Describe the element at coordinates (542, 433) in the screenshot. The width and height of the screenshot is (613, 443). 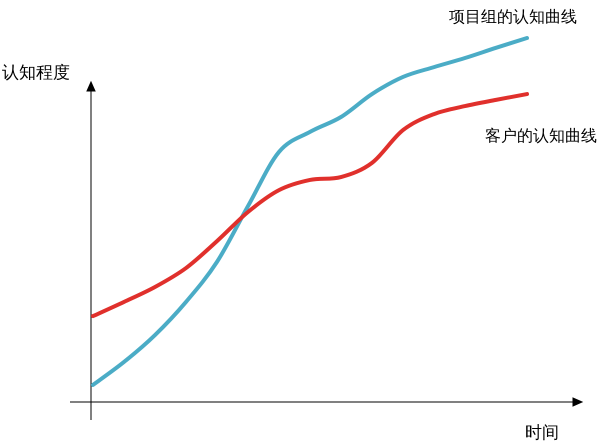
I see `x-axis-title: 时间` at that location.